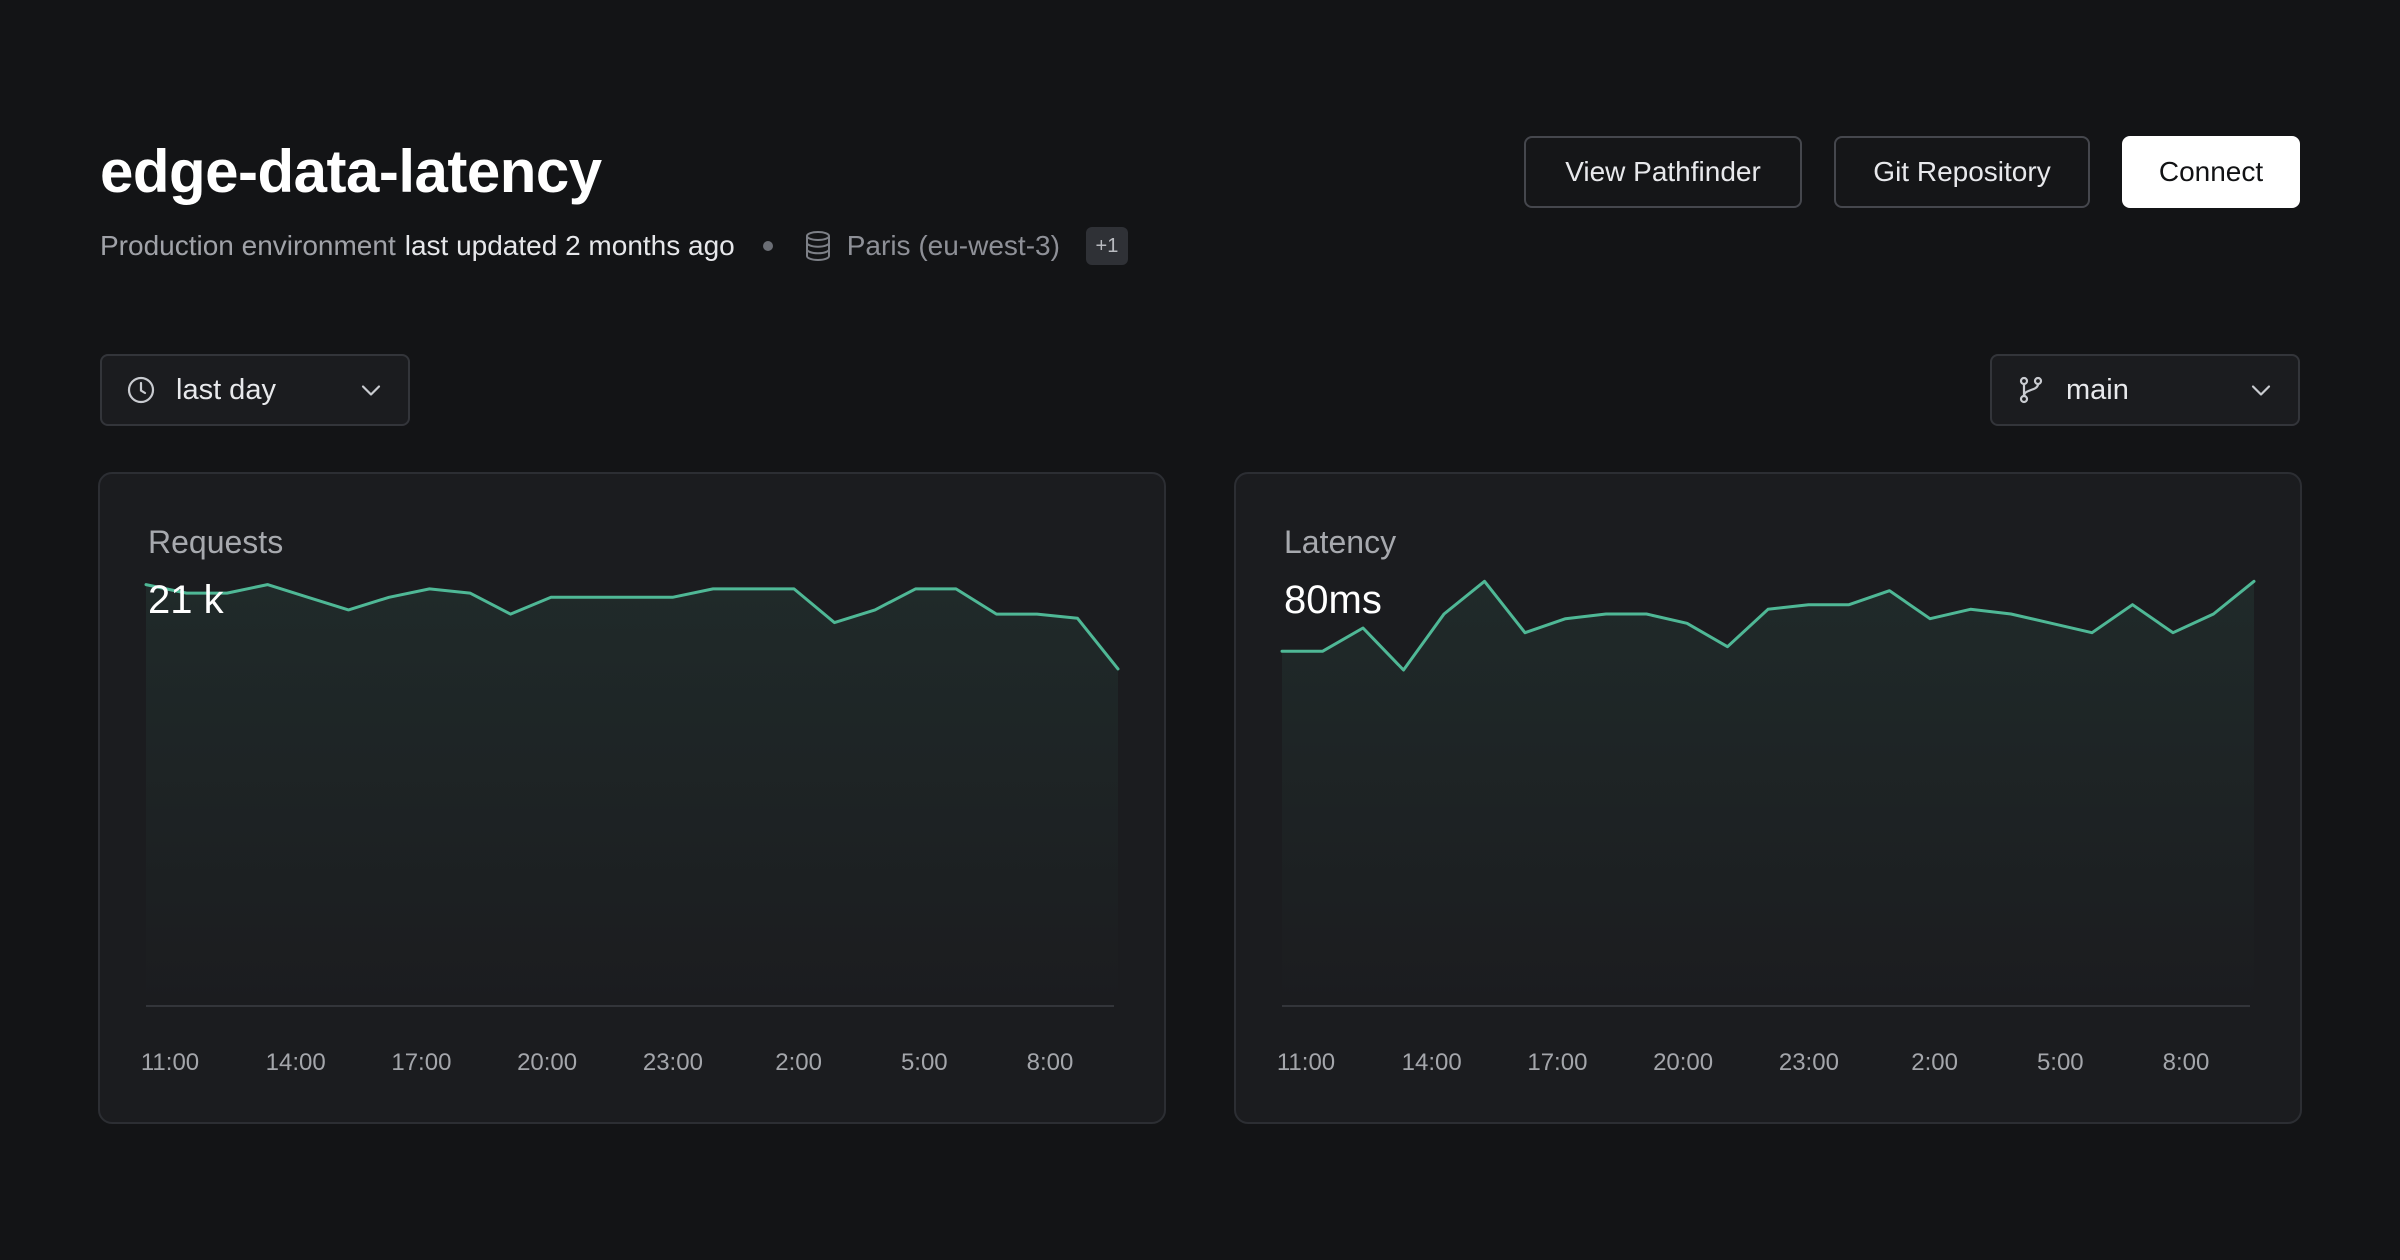 The height and width of the screenshot is (1260, 2400). Describe the element at coordinates (351, 171) in the screenshot. I see `page-title: edge-data-latency` at that location.